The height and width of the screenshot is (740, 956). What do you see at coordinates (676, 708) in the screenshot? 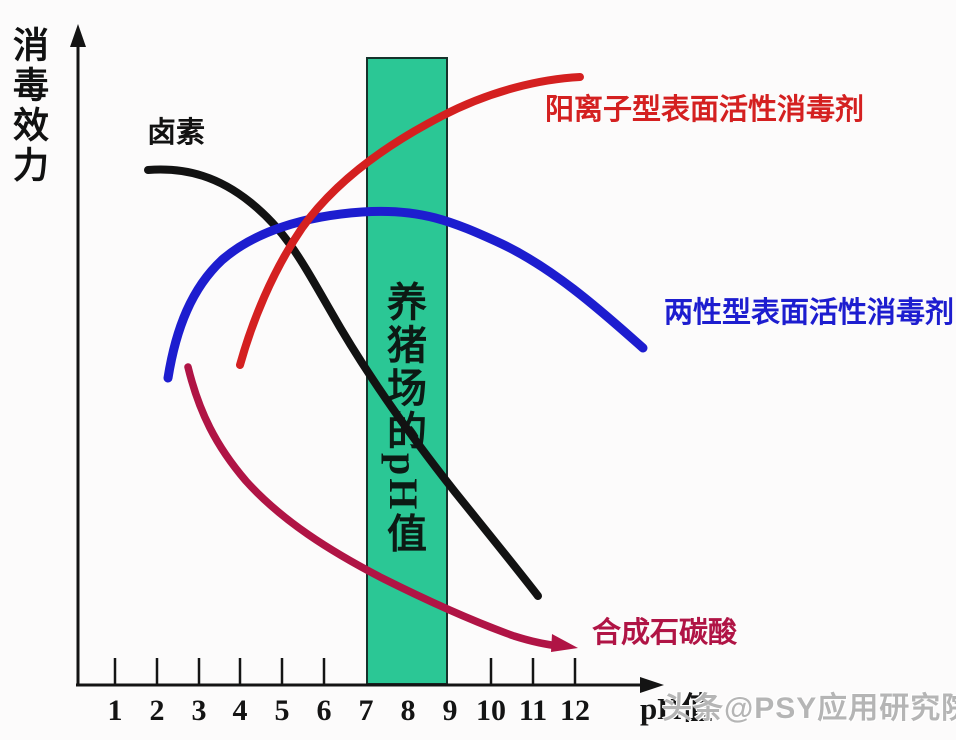
I see `x-axis-title: pH值` at bounding box center [676, 708].